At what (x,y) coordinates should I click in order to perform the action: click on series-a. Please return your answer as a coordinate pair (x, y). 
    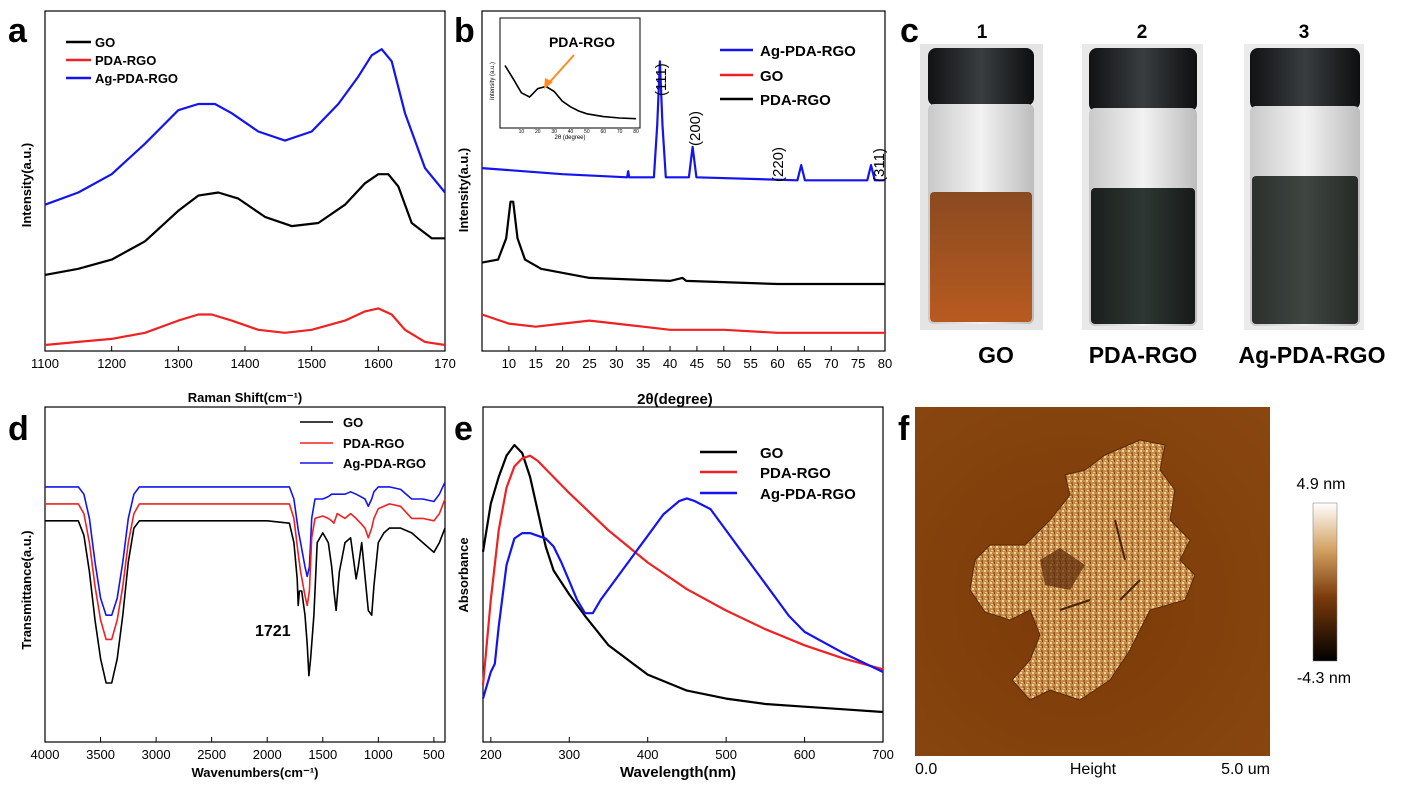
    Looking at the image, I should click on (245, 197).